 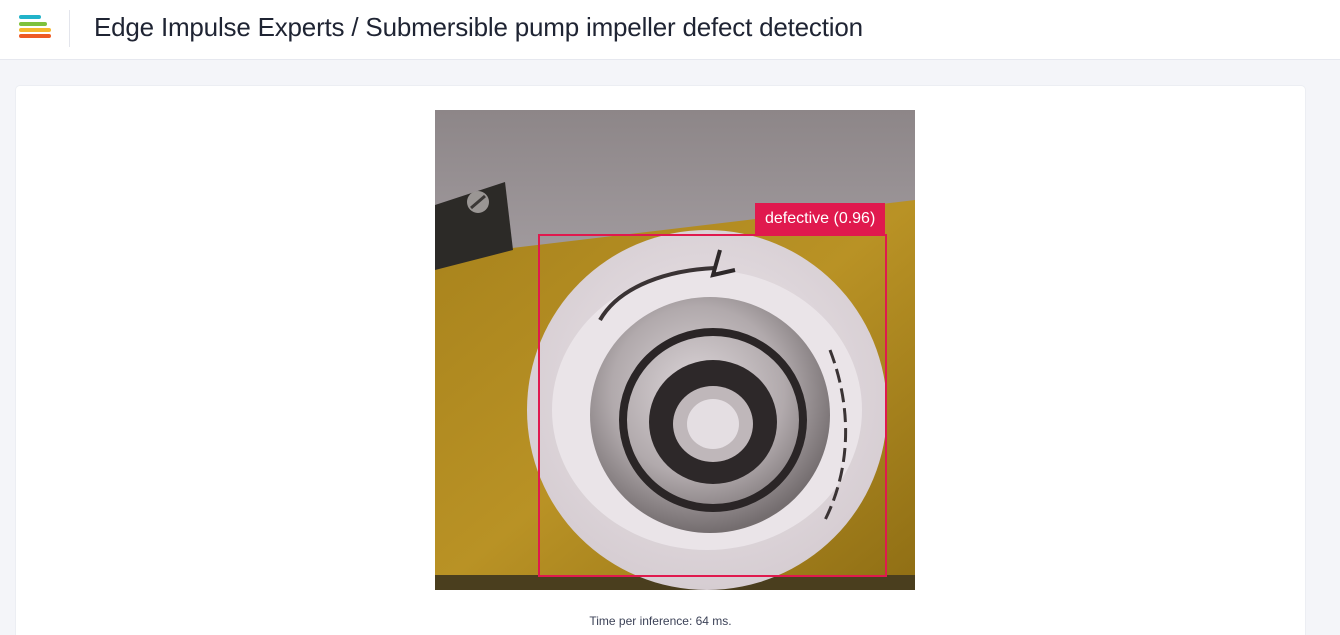 What do you see at coordinates (820, 219) in the screenshot?
I see `detection-label: defective (0.96)` at bounding box center [820, 219].